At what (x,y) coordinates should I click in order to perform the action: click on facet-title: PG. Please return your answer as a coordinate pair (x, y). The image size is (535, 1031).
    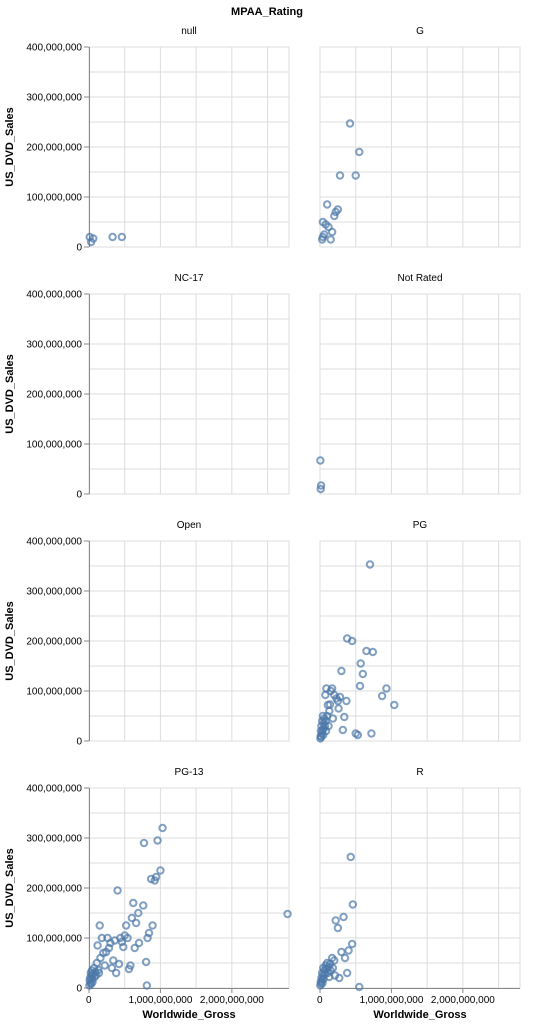
    Looking at the image, I should click on (420, 525).